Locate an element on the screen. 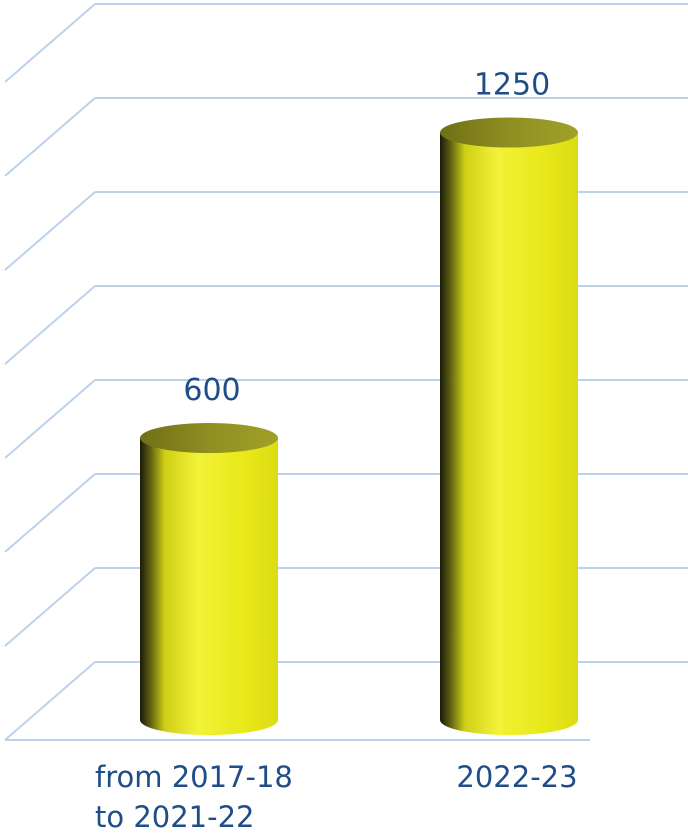 The image size is (688, 838). category-label-2: 2022-23 is located at coordinates (516, 777).